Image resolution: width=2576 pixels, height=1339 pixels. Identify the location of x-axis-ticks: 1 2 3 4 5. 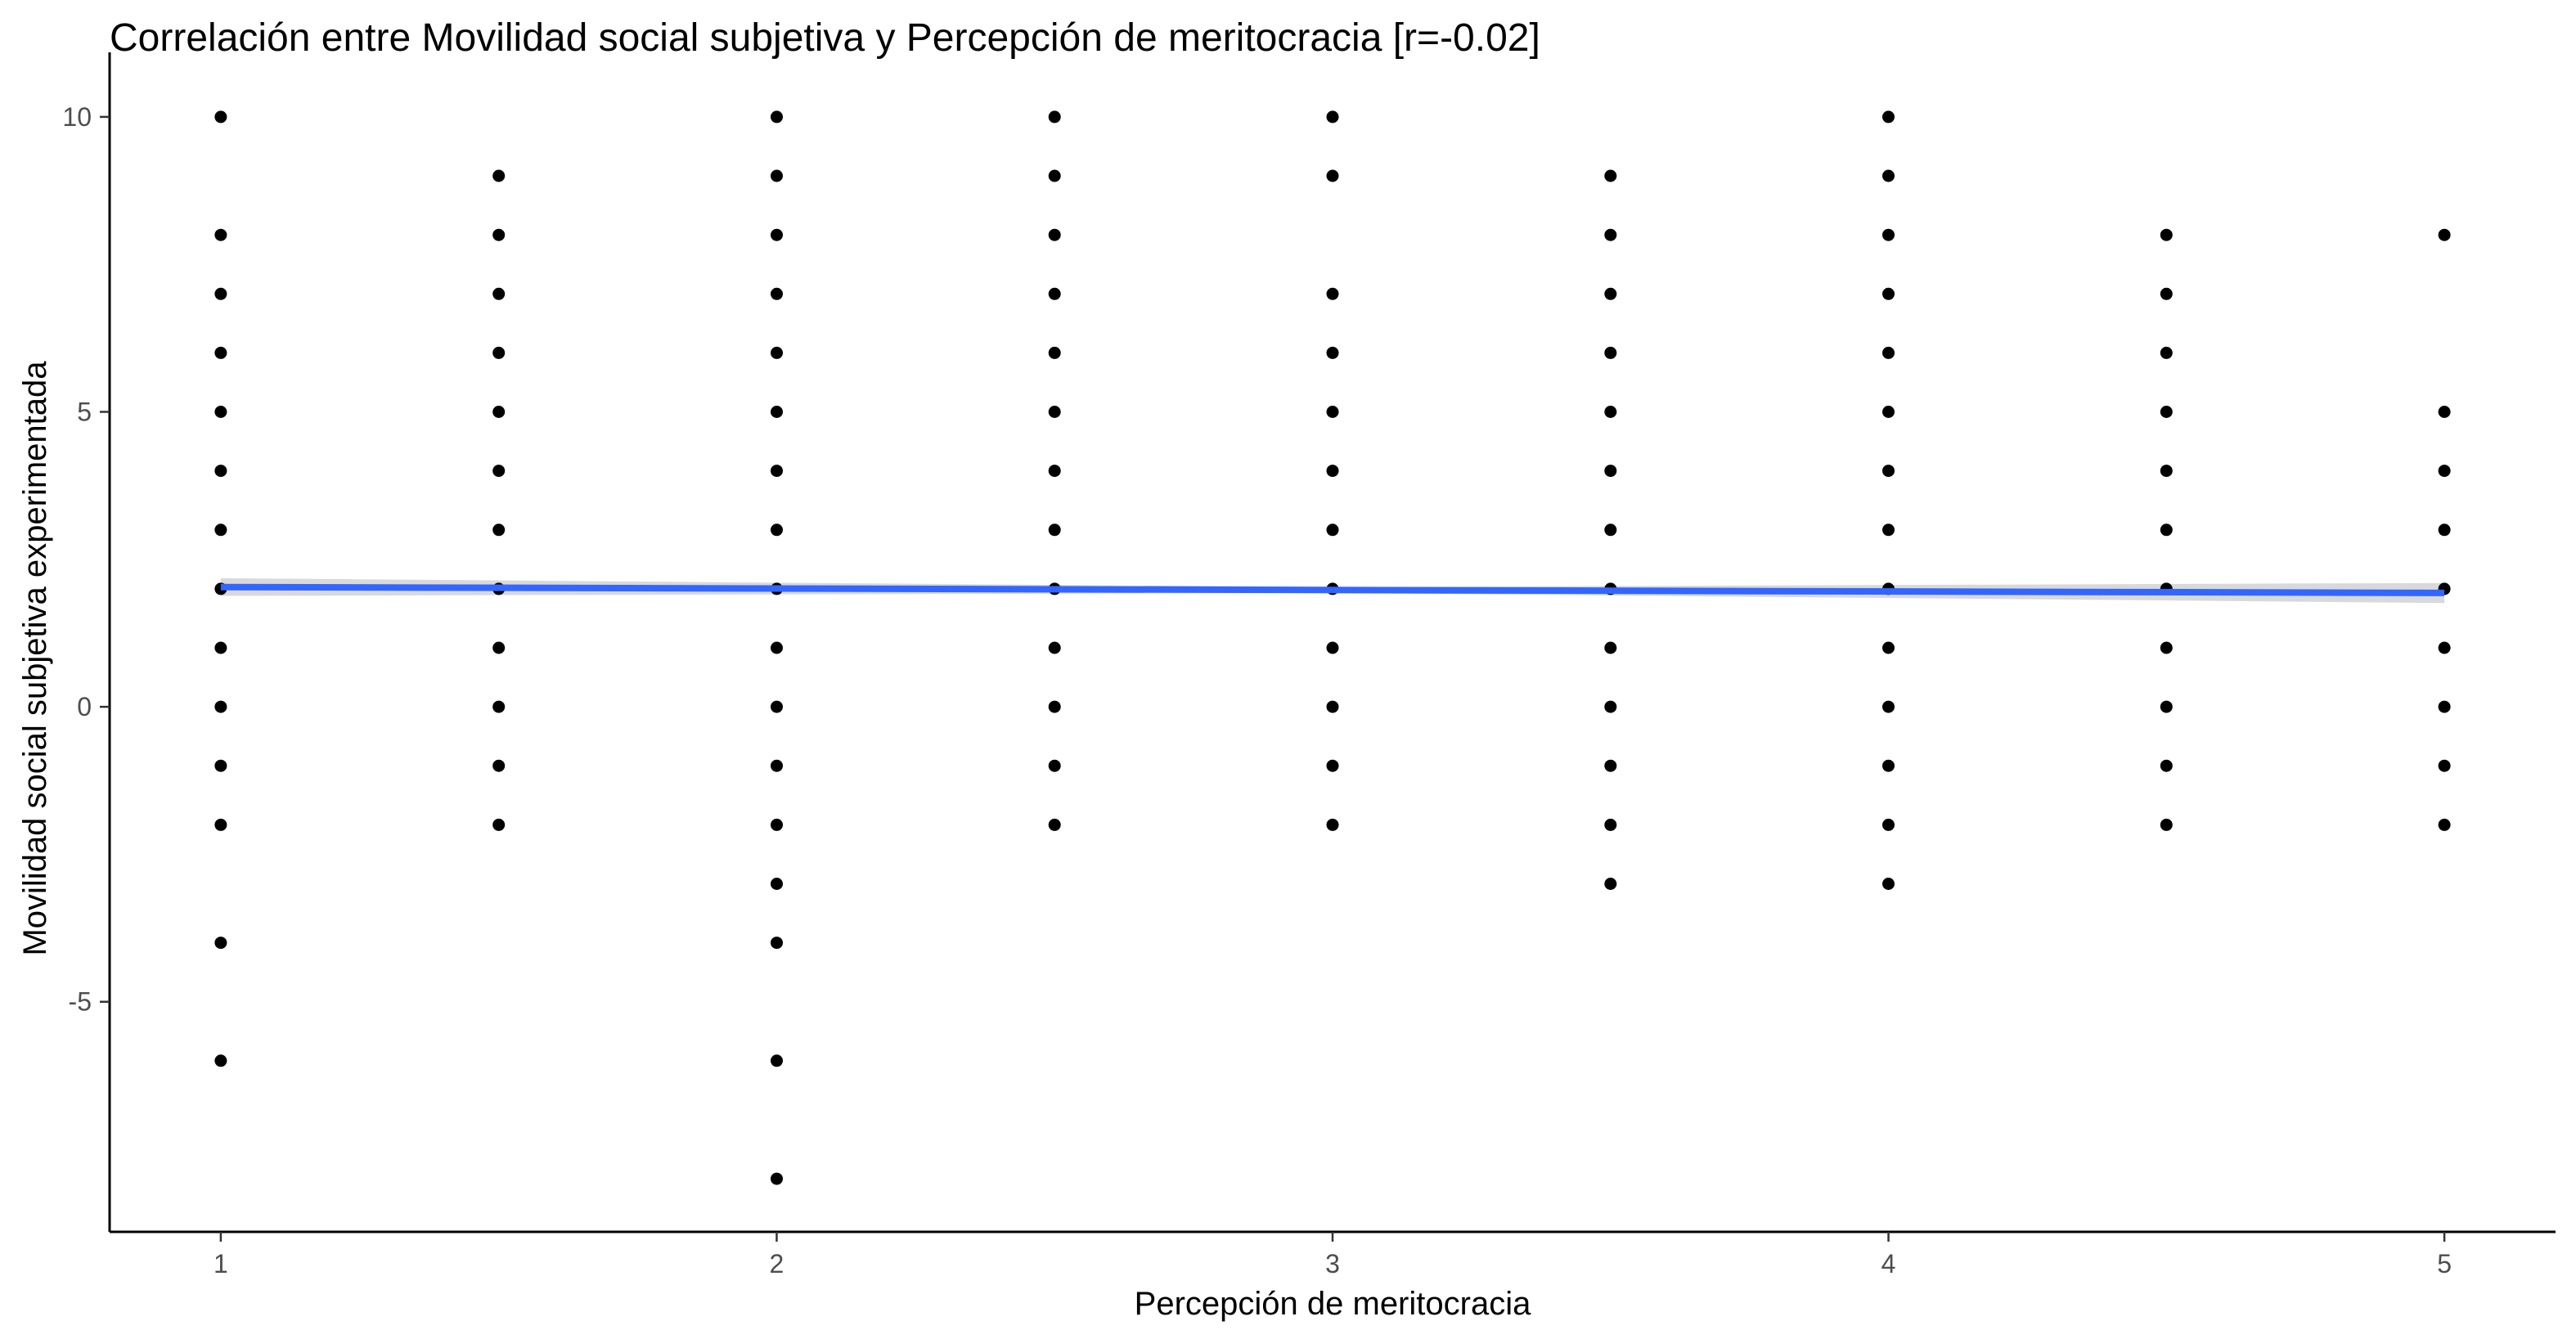
(1333, 1255).